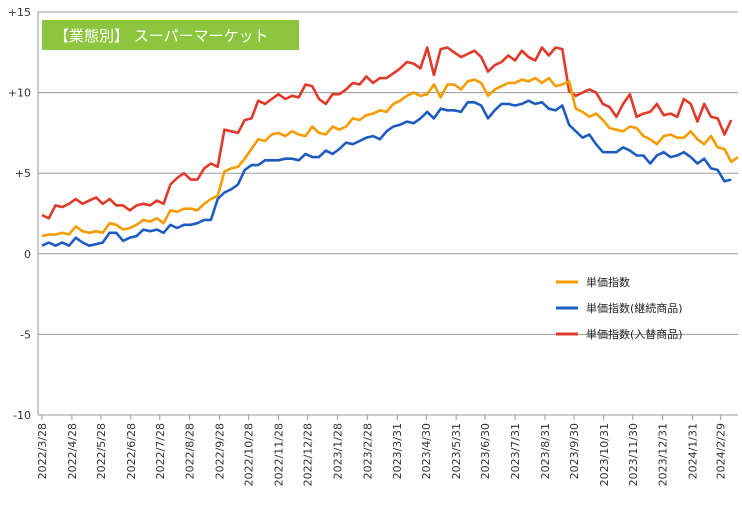 The image size is (742, 514). What do you see at coordinates (131, 451) in the screenshot?
I see `x-tick-label: 2022/6/28` at bounding box center [131, 451].